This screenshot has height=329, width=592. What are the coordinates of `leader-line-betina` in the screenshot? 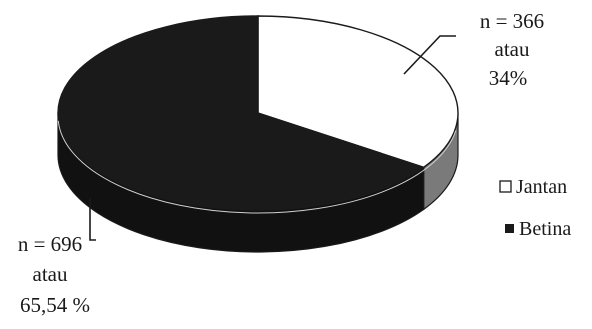 It's located at (92, 219).